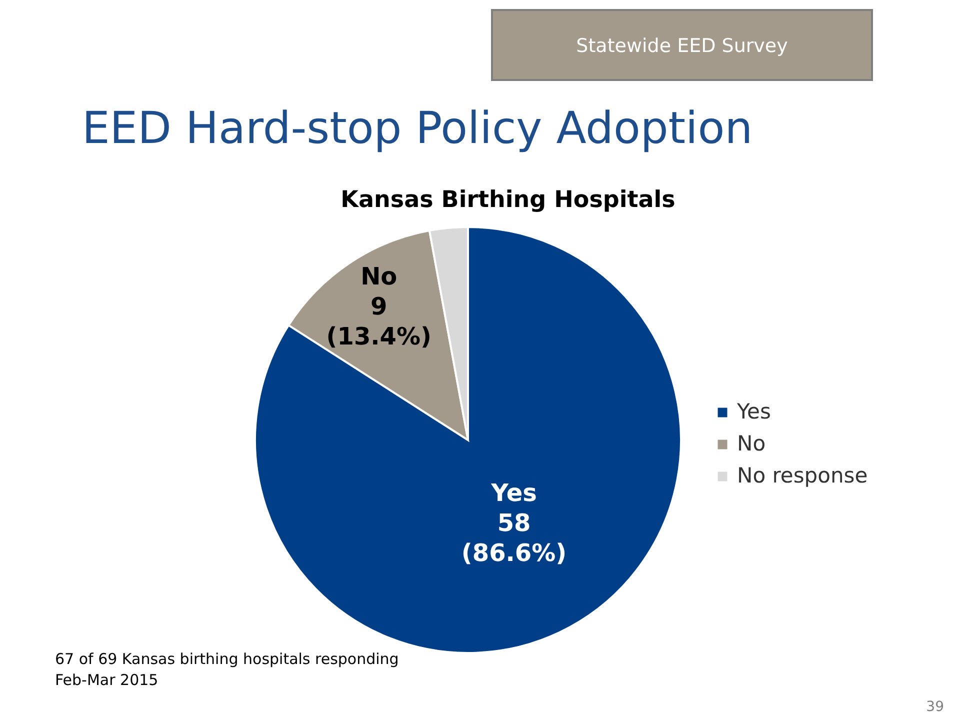 The width and height of the screenshot is (956, 724). I want to click on data-label: 9 (13.4%), so click(379, 321).